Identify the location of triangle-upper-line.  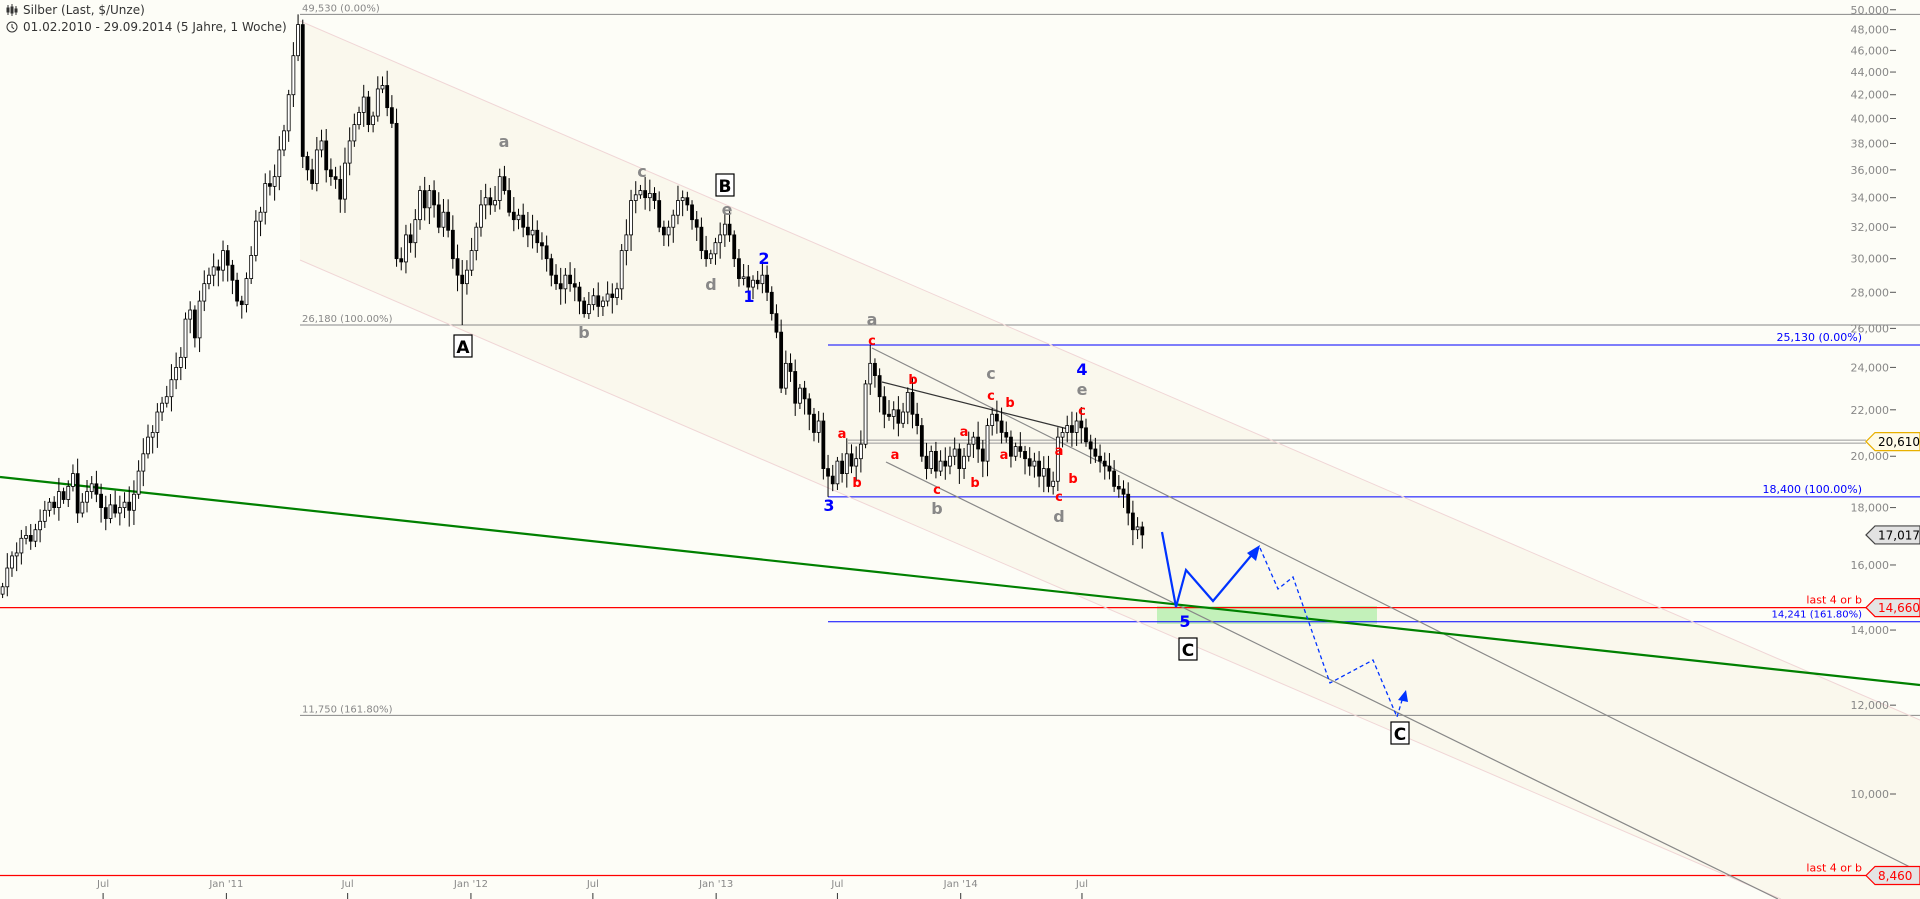
(975, 405).